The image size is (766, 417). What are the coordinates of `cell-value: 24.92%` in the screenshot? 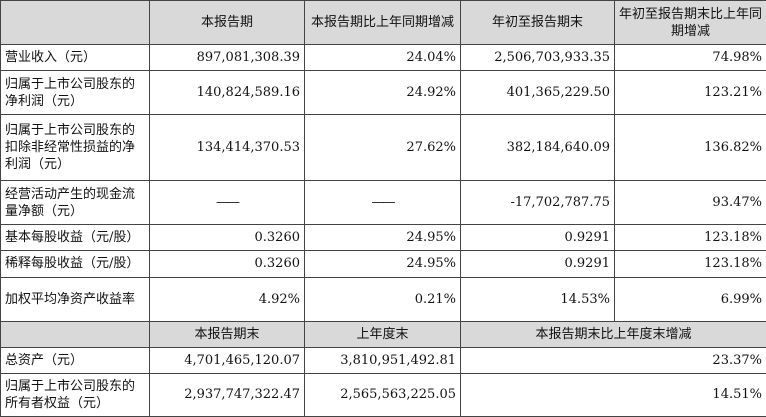 It's located at (382, 93).